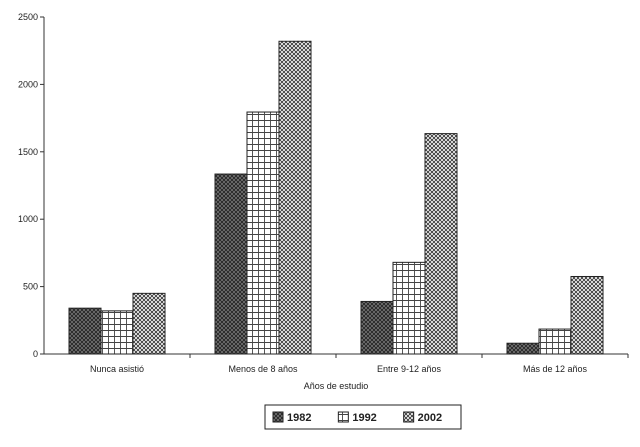 The width and height of the screenshot is (640, 447). Describe the element at coordinates (28, 17) in the screenshot. I see `y-tick-label: 2500` at that location.